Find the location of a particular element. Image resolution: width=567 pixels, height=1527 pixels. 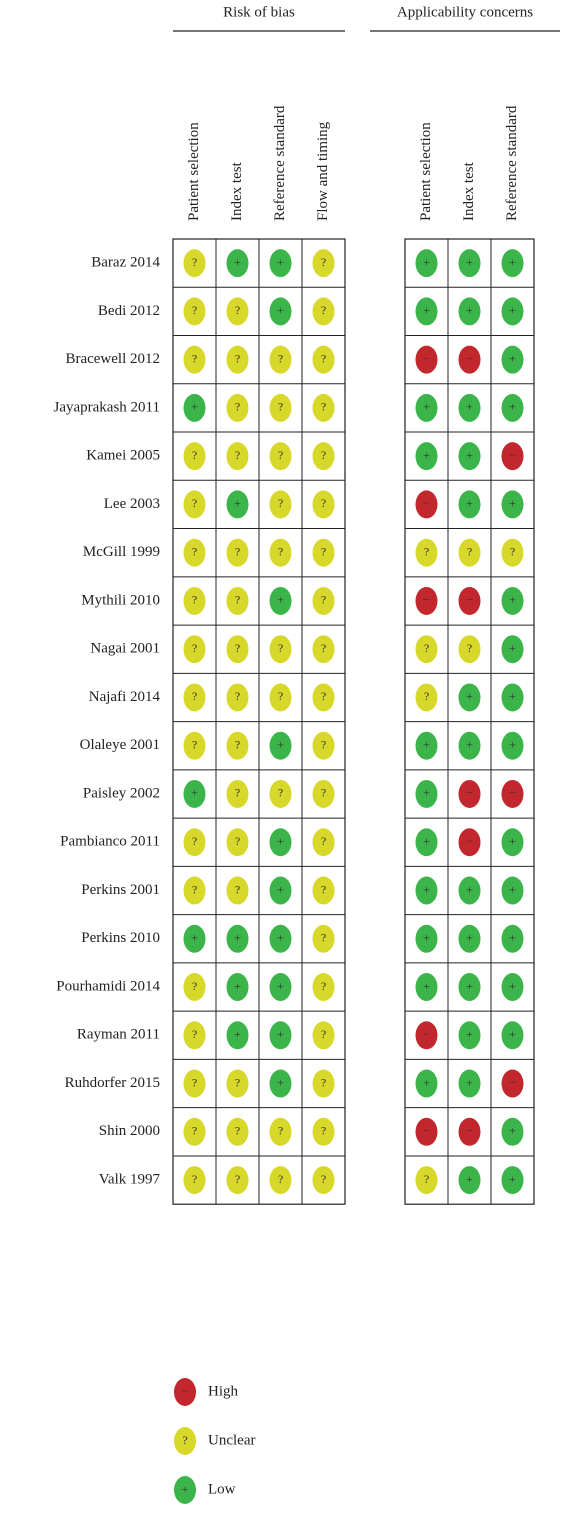

legend-symbol: + is located at coordinates (185, 1489).